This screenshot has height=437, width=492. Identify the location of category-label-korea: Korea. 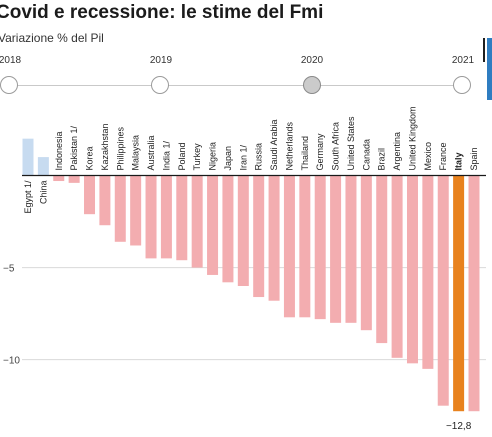
(90, 158).